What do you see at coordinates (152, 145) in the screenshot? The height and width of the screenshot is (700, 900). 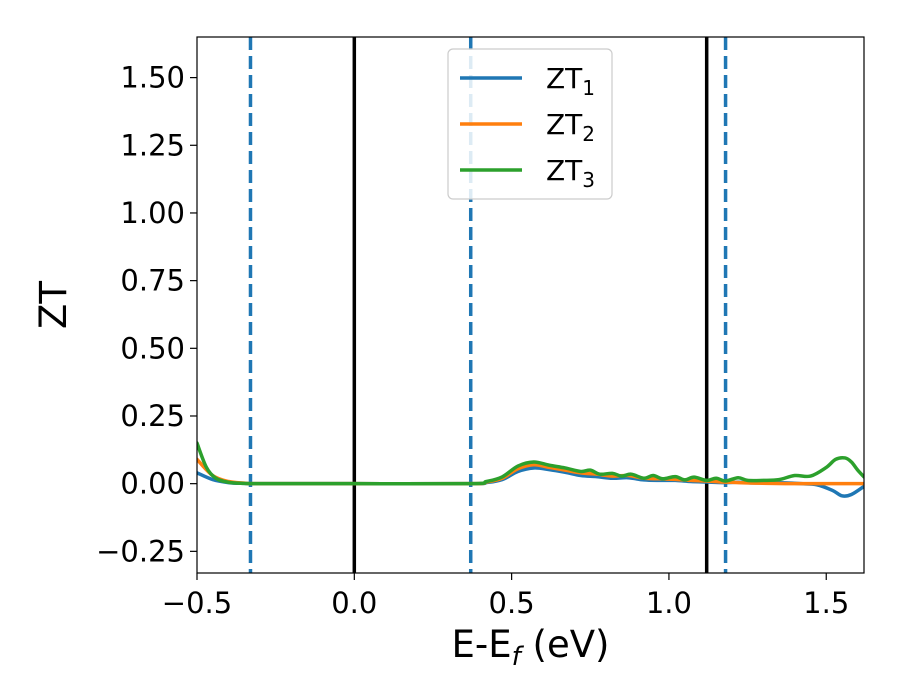 I see `y-tick-label: 1.25` at bounding box center [152, 145].